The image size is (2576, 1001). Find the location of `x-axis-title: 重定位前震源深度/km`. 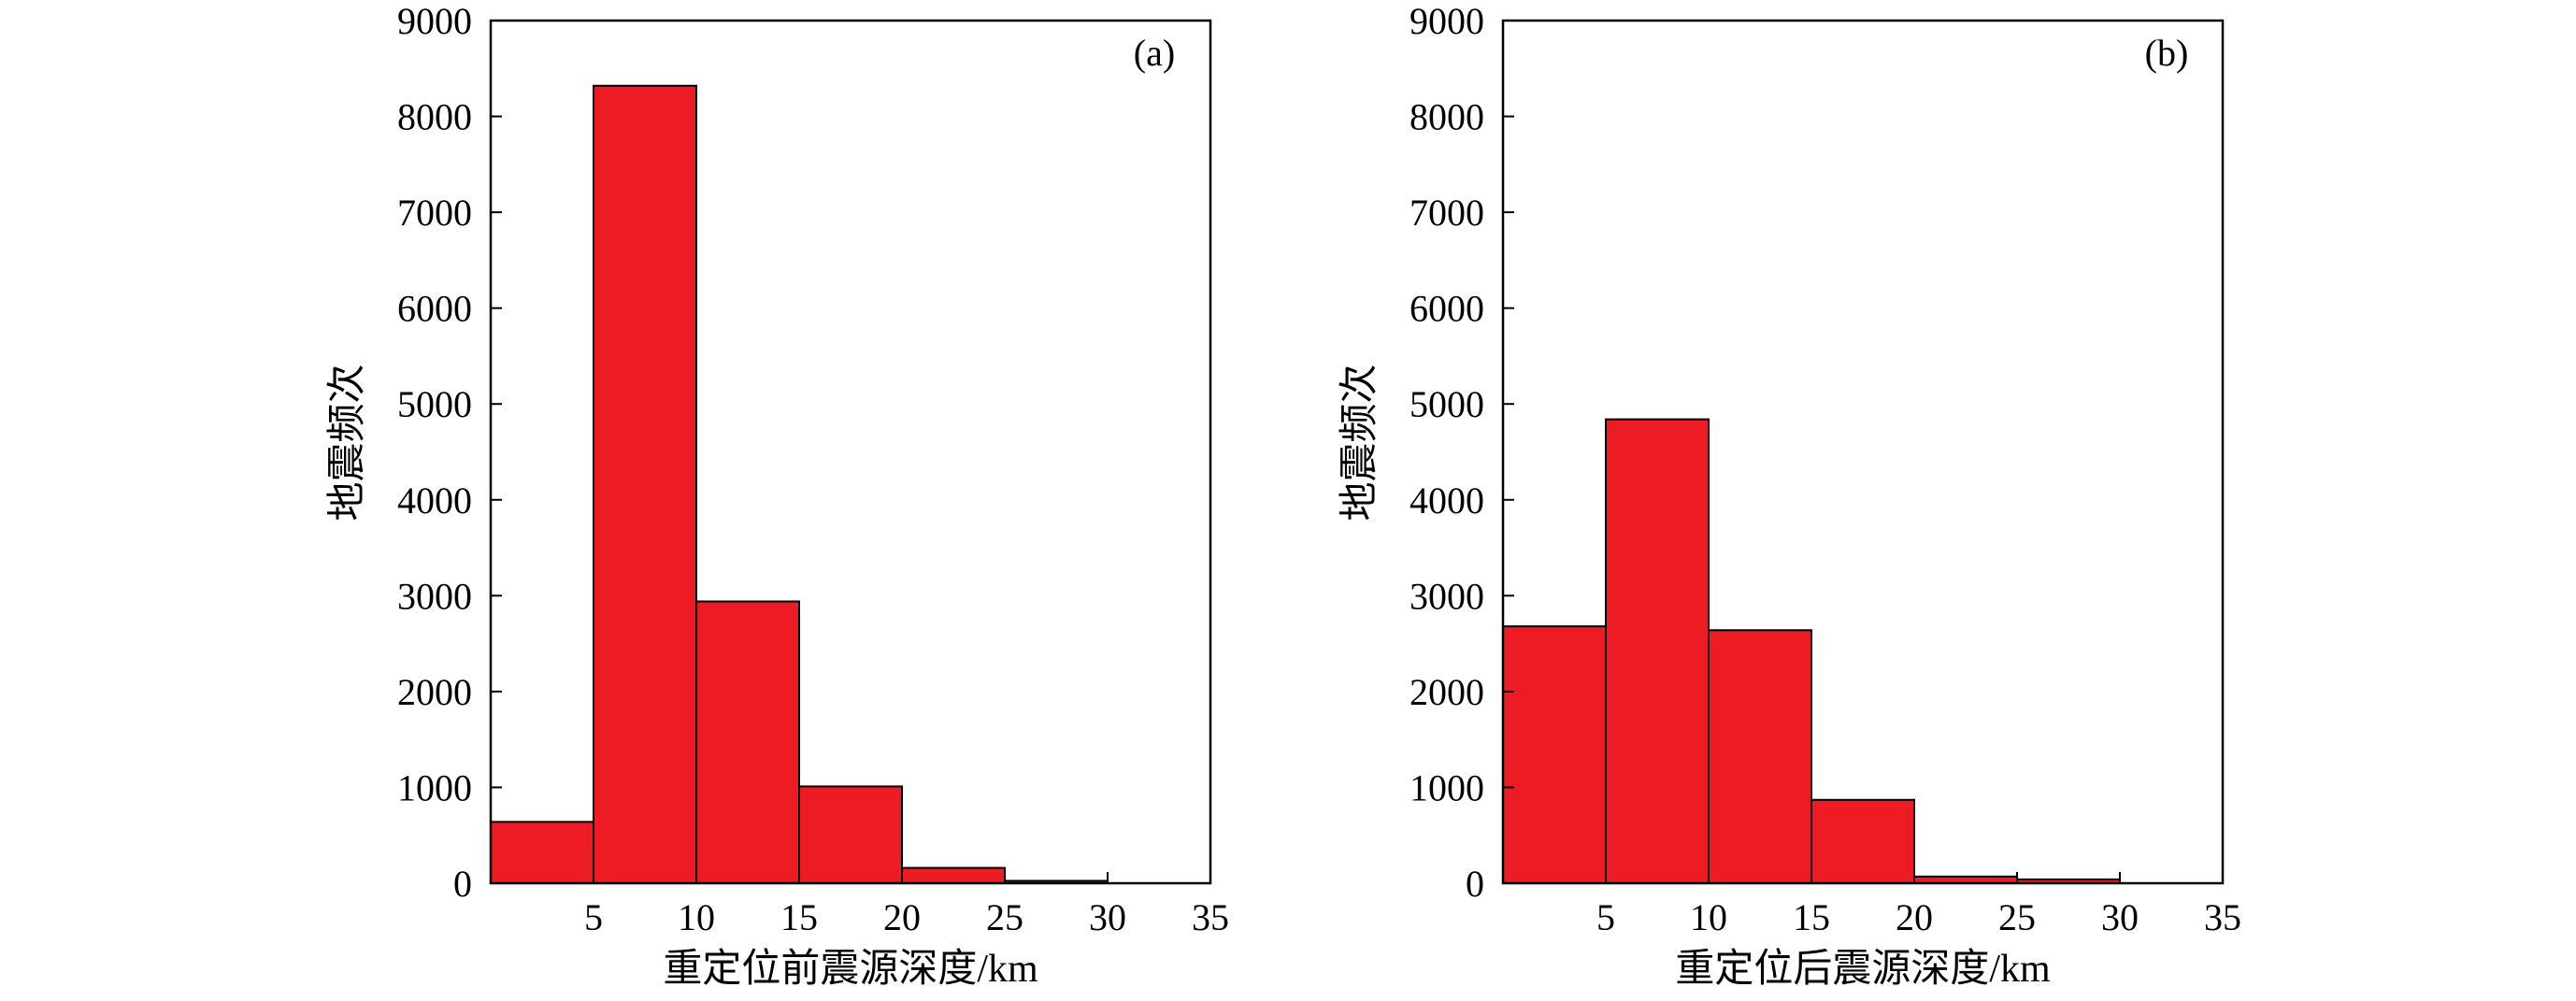

x-axis-title: 重定位前震源深度/km is located at coordinates (850, 969).